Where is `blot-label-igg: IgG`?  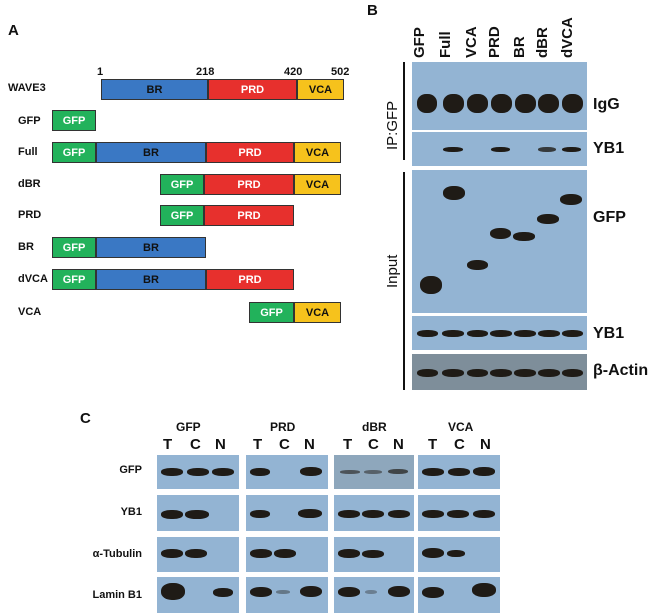 blot-label-igg: IgG is located at coordinates (606, 104).